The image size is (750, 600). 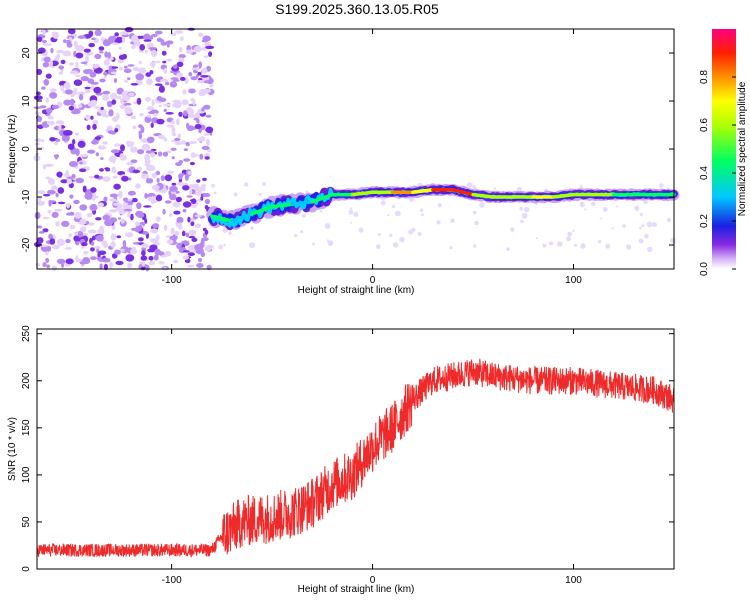 What do you see at coordinates (717, 173) in the screenshot?
I see `colorbar-ticks: 0.0 0.2 0.4 0.6 0.8` at bounding box center [717, 173].